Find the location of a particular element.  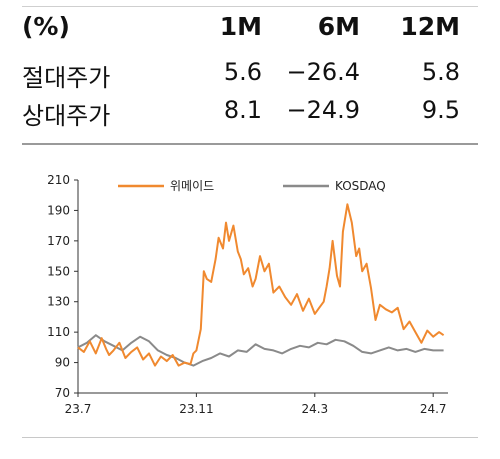

y-tick-label: 130 is located at coordinates (58, 302).